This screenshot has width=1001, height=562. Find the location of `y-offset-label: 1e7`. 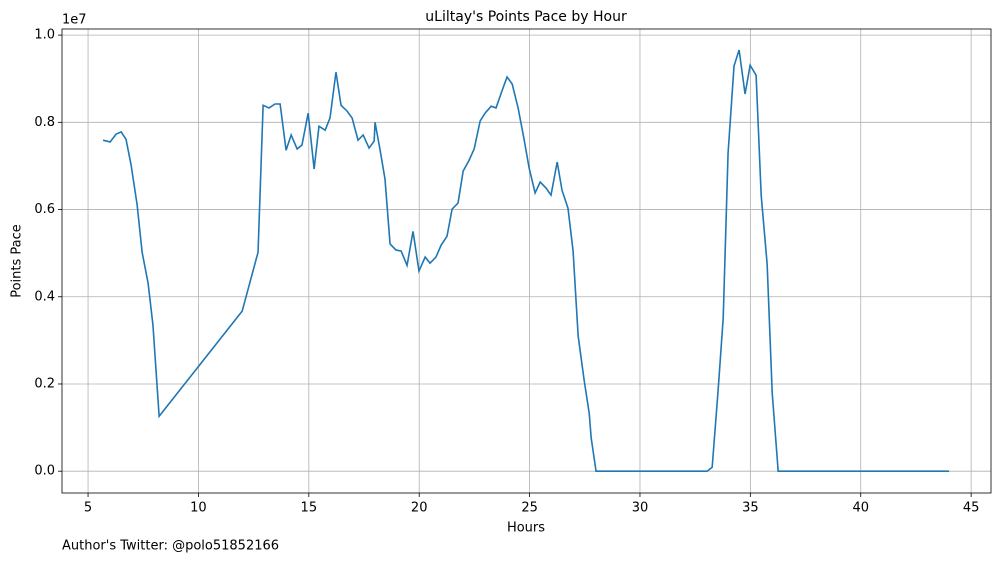

y-offset-label: 1e7 is located at coordinates (74, 20).